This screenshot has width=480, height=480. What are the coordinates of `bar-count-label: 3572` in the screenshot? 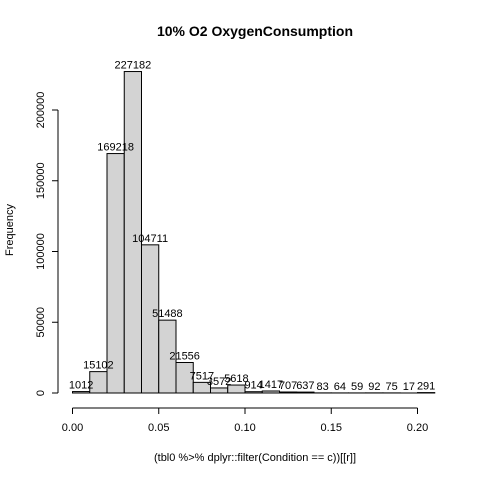 It's located at (219, 382).